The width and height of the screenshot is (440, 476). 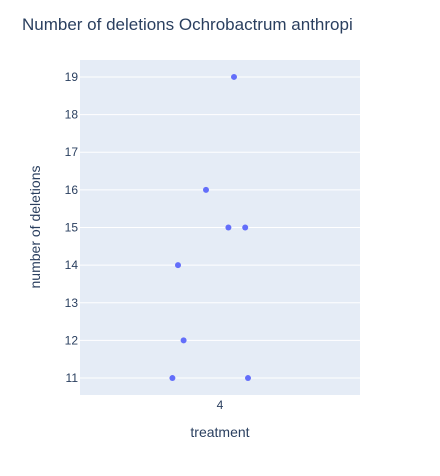 I want to click on y-tick-label: 11, so click(x=72, y=378).